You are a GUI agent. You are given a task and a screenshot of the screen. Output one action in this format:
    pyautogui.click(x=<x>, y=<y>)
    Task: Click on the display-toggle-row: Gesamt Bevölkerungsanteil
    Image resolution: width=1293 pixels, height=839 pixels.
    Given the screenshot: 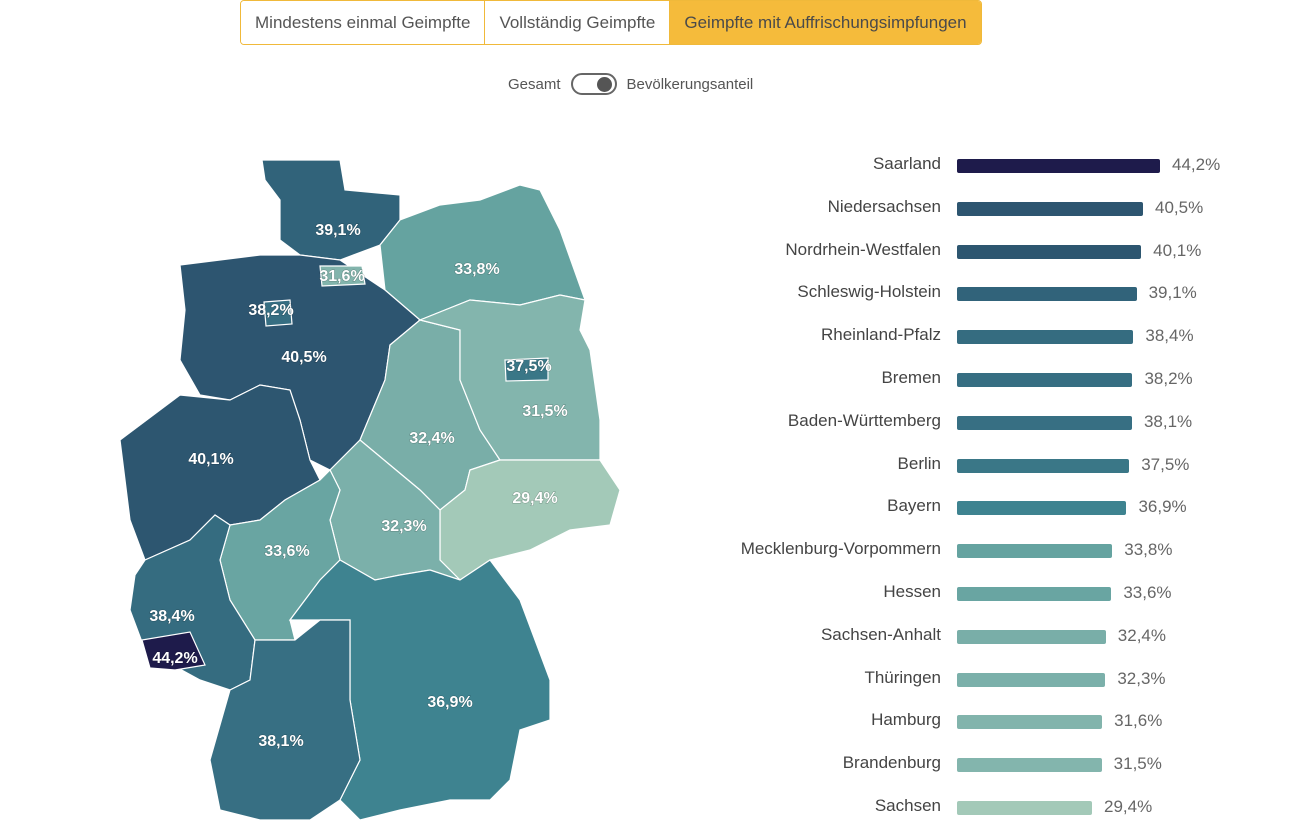 What is the action you would take?
    pyautogui.click(x=630, y=84)
    